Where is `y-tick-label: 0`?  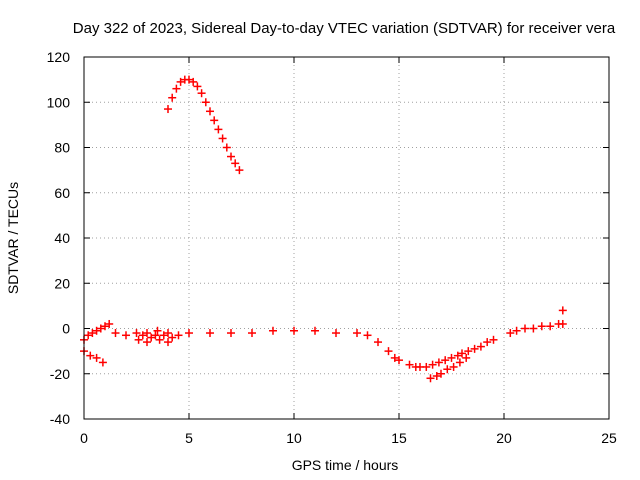 y-tick-label: 0 is located at coordinates (66, 329).